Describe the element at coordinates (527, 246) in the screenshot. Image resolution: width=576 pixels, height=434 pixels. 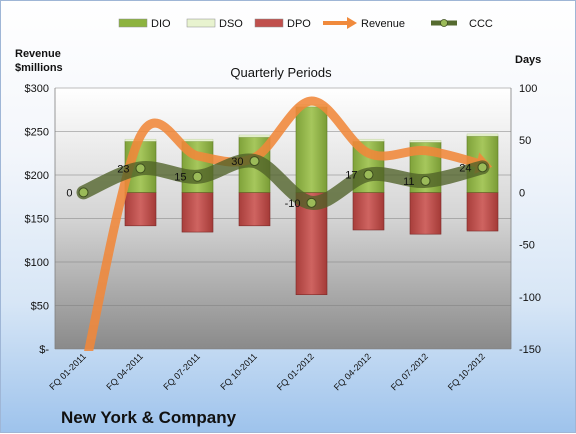
I see `right-tick-label: -50` at that location.